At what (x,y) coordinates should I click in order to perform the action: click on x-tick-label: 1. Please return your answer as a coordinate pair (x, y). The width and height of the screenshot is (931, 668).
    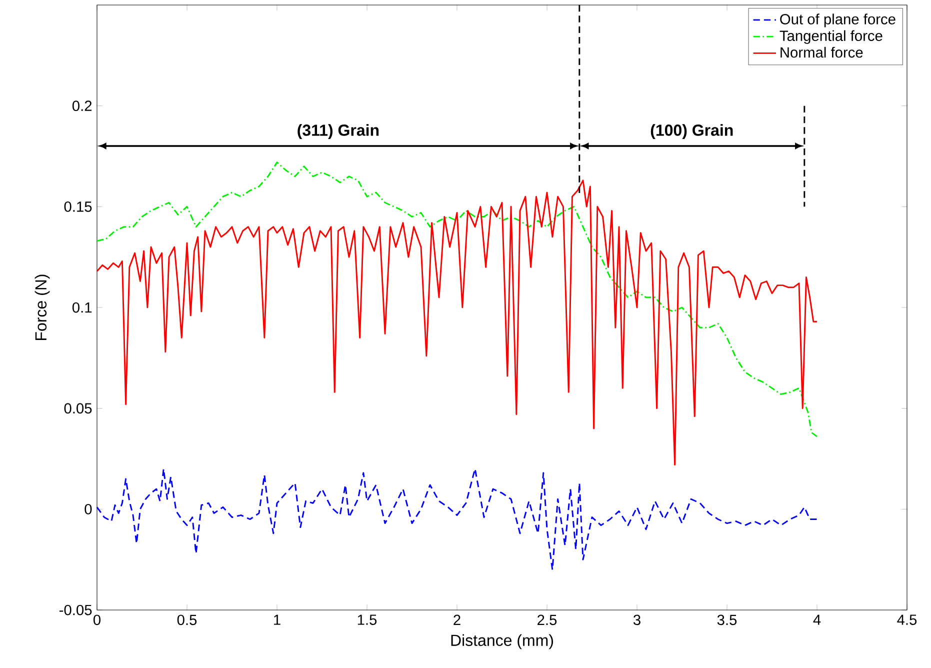
    Looking at the image, I should click on (277, 619).